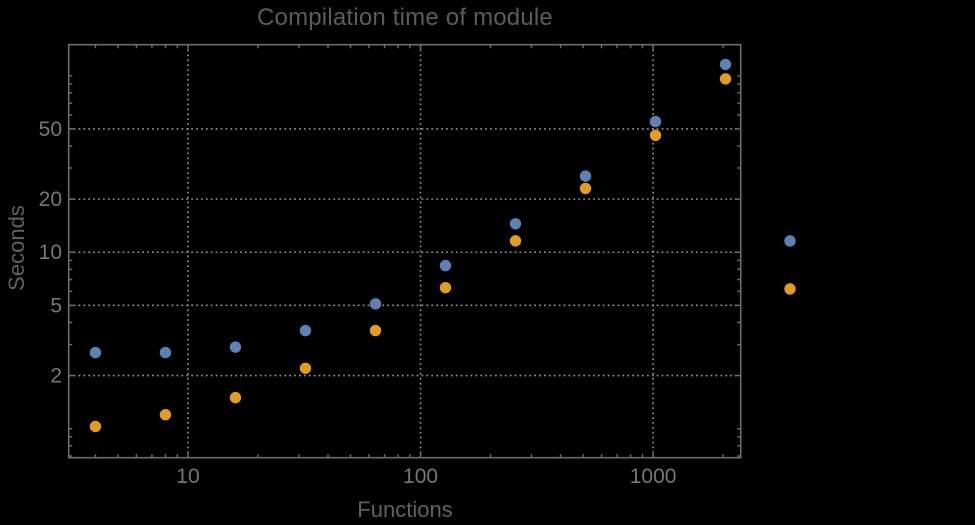  Describe the element at coordinates (50, 199) in the screenshot. I see `y-tick-label: 20` at that location.